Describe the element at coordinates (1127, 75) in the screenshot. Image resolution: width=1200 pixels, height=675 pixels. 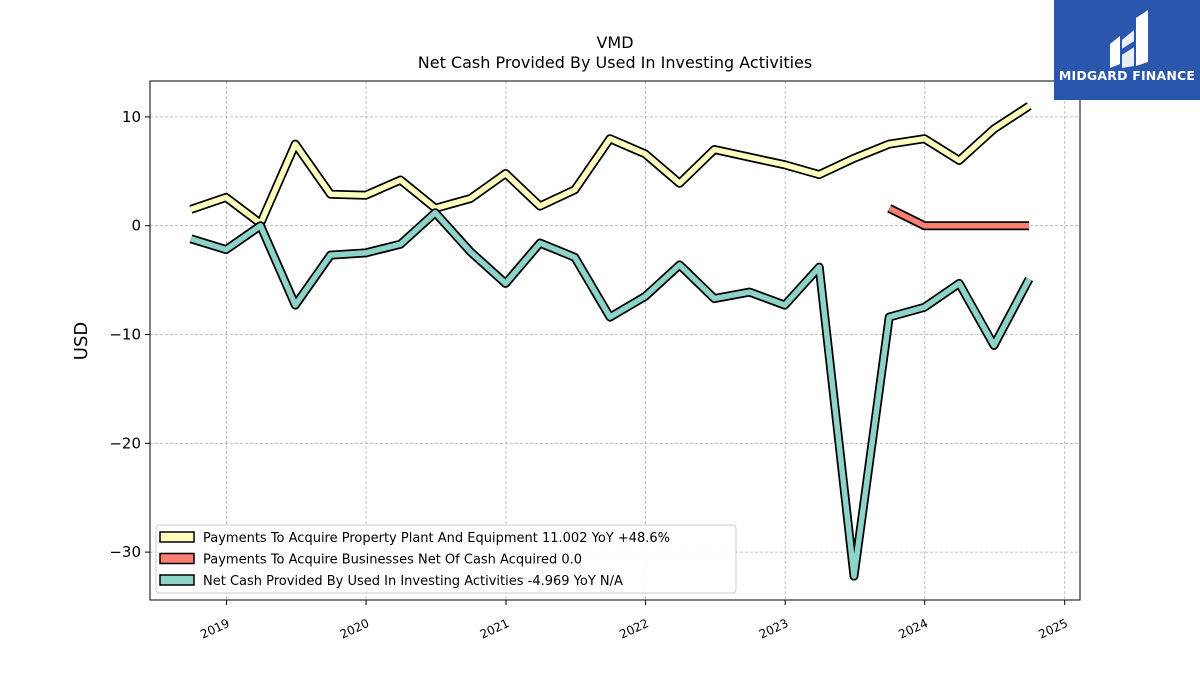
I see `brand-name: MIDGARD FINANCE` at that location.